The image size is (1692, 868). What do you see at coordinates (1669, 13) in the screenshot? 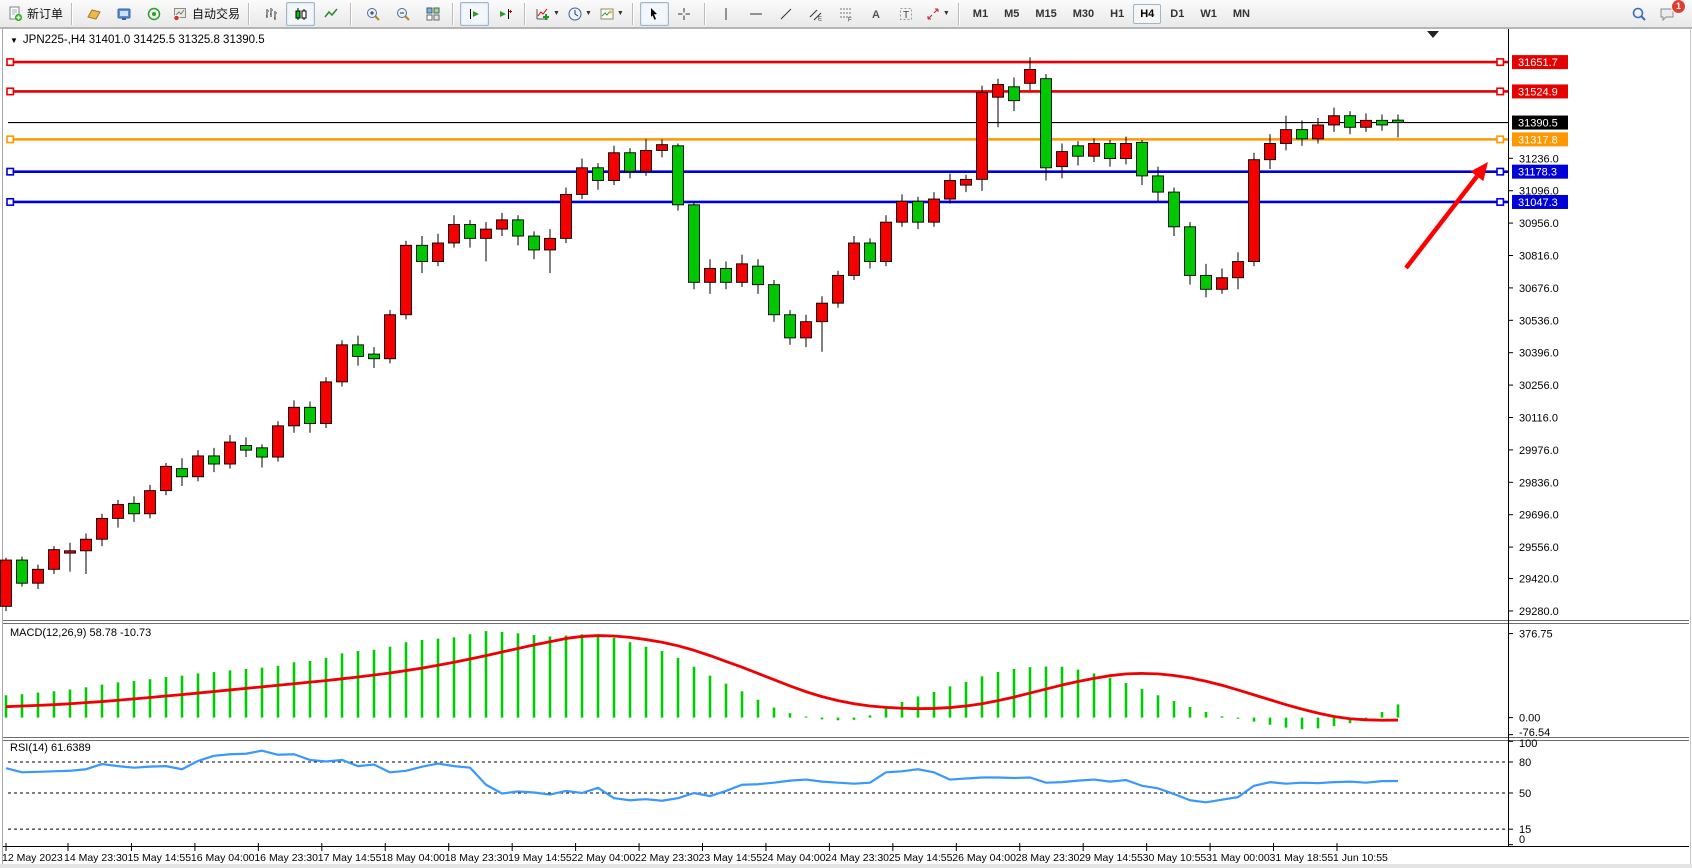
I see `chat-button: 1` at bounding box center [1669, 13].